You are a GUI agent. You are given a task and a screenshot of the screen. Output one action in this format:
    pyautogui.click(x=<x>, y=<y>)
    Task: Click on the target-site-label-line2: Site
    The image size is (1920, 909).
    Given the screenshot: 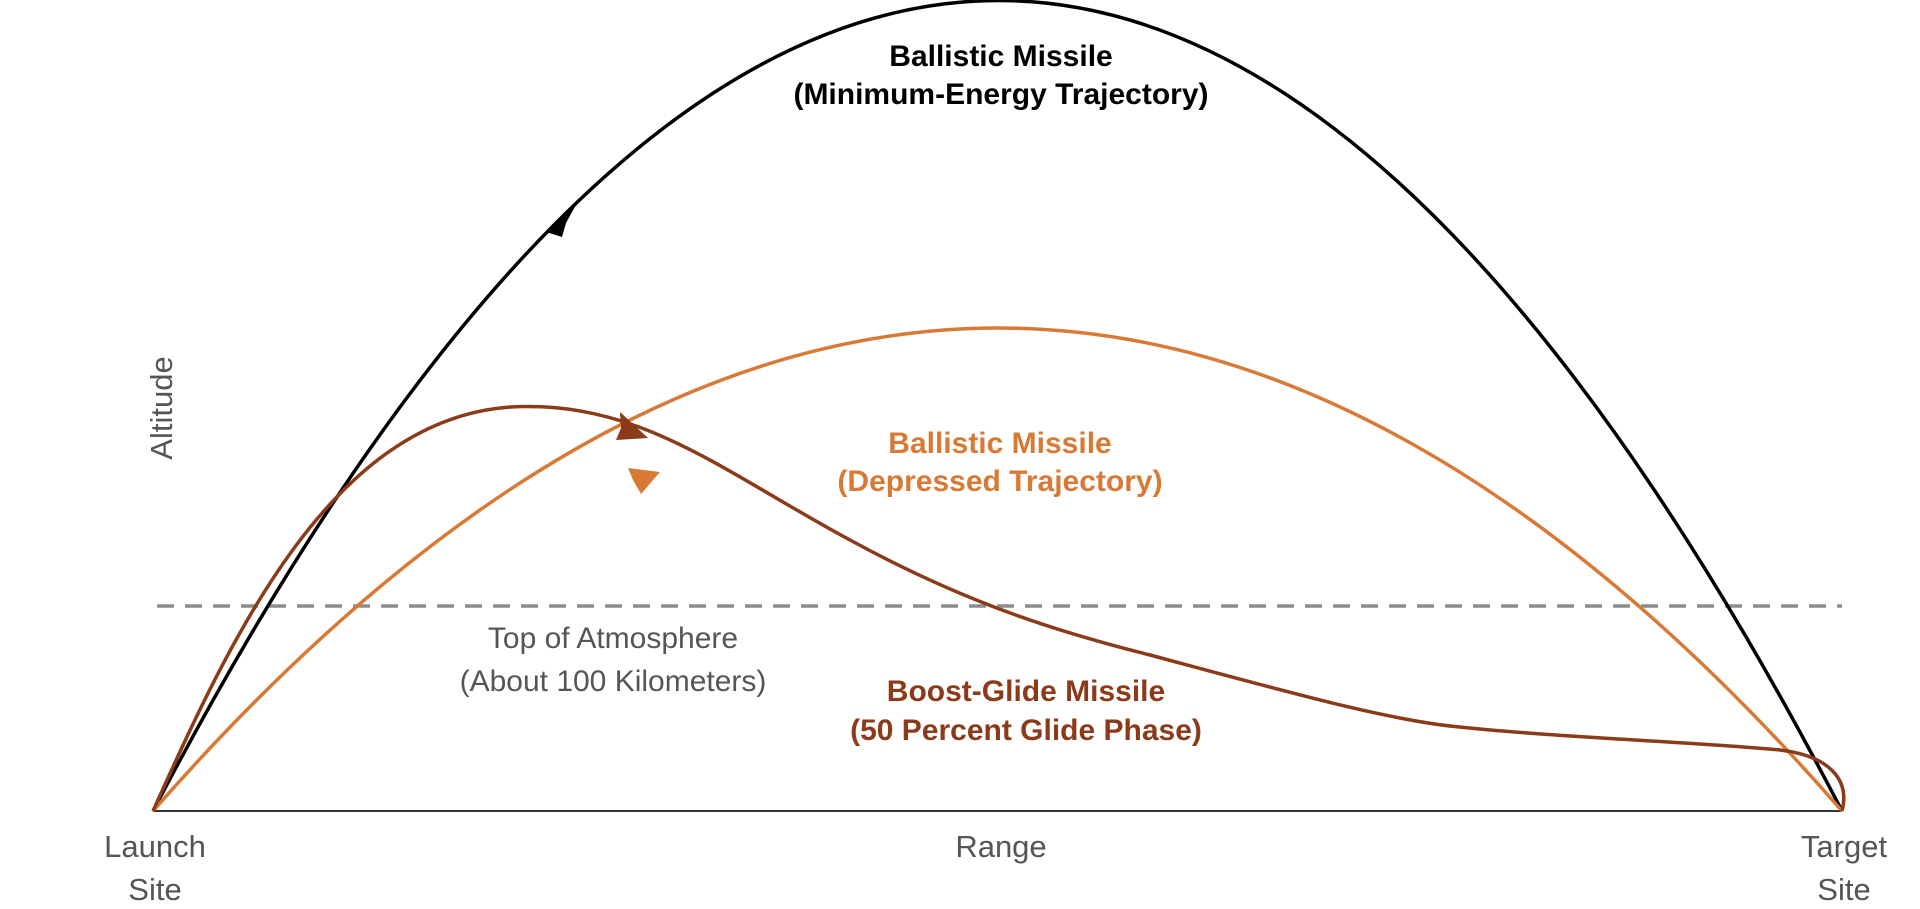 What is the action you would take?
    pyautogui.click(x=1843, y=889)
    